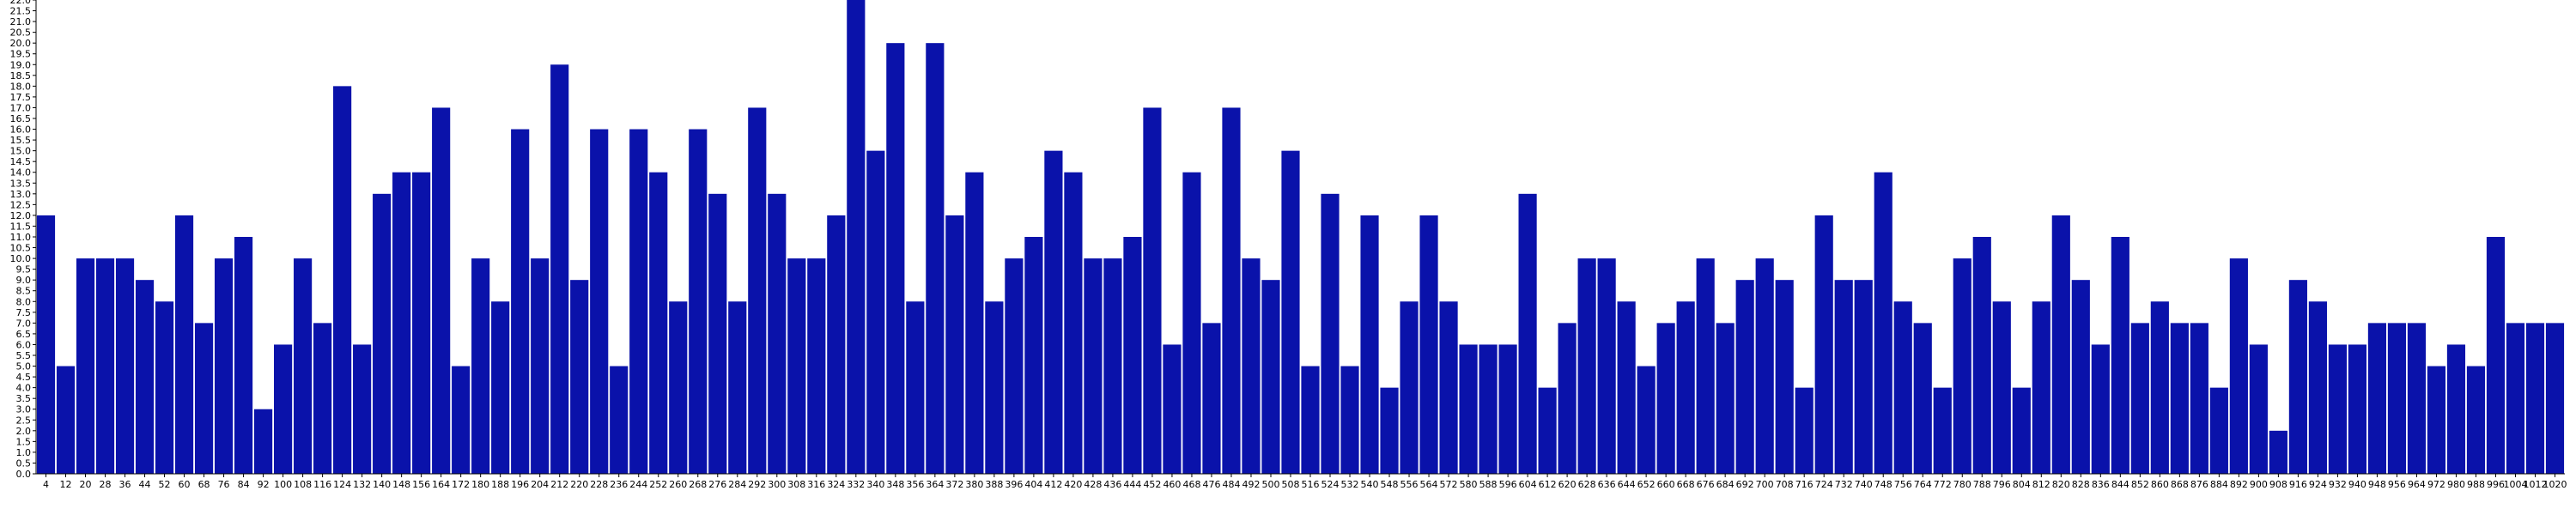 This screenshot has height=515, width=2576. Describe the element at coordinates (1132, 484) in the screenshot. I see `x-tick-label: 444` at that location.